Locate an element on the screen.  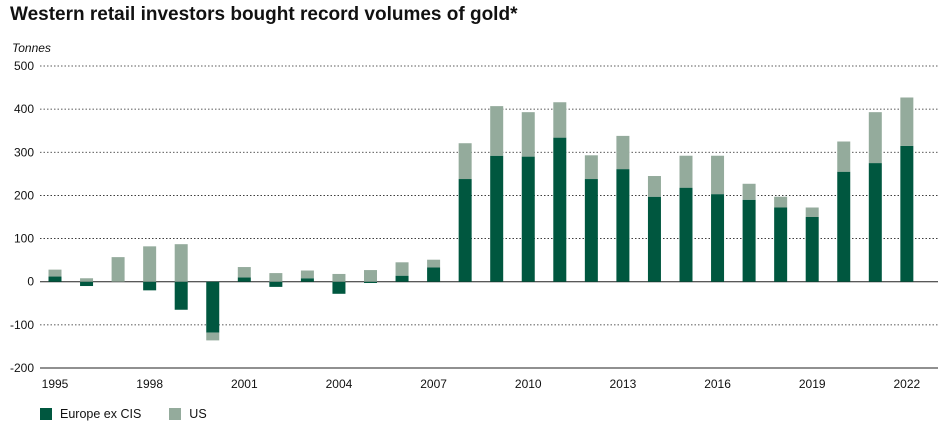
x-tick-label: 1995 is located at coordinates (55, 384).